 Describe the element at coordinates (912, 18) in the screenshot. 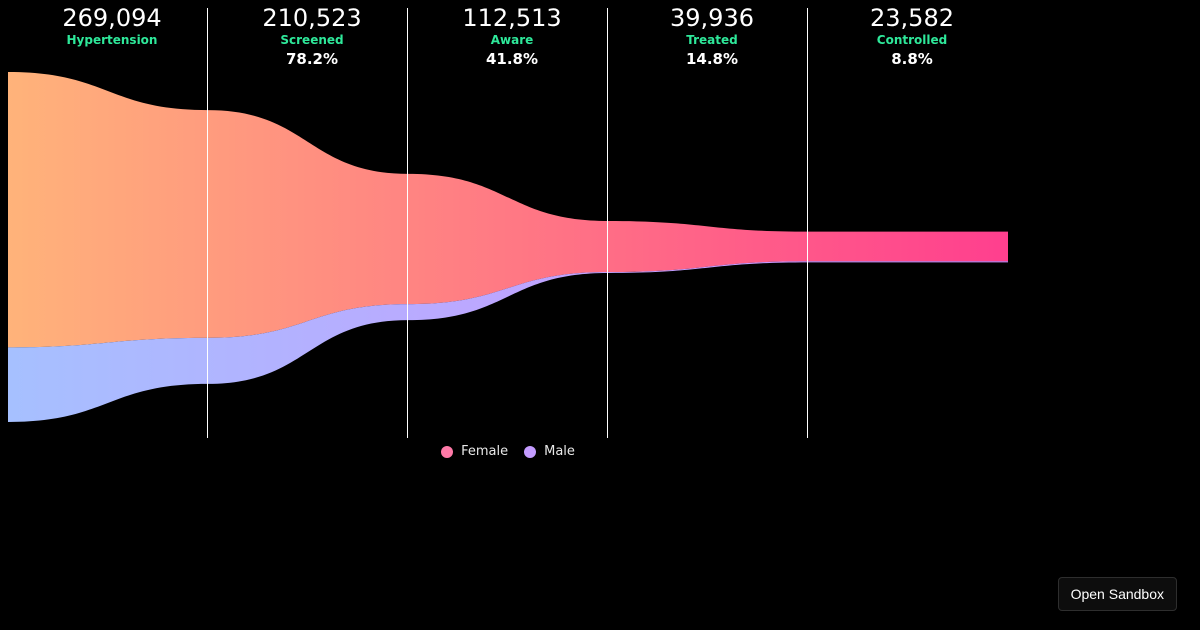

I see `stage-value: 23,582` at that location.